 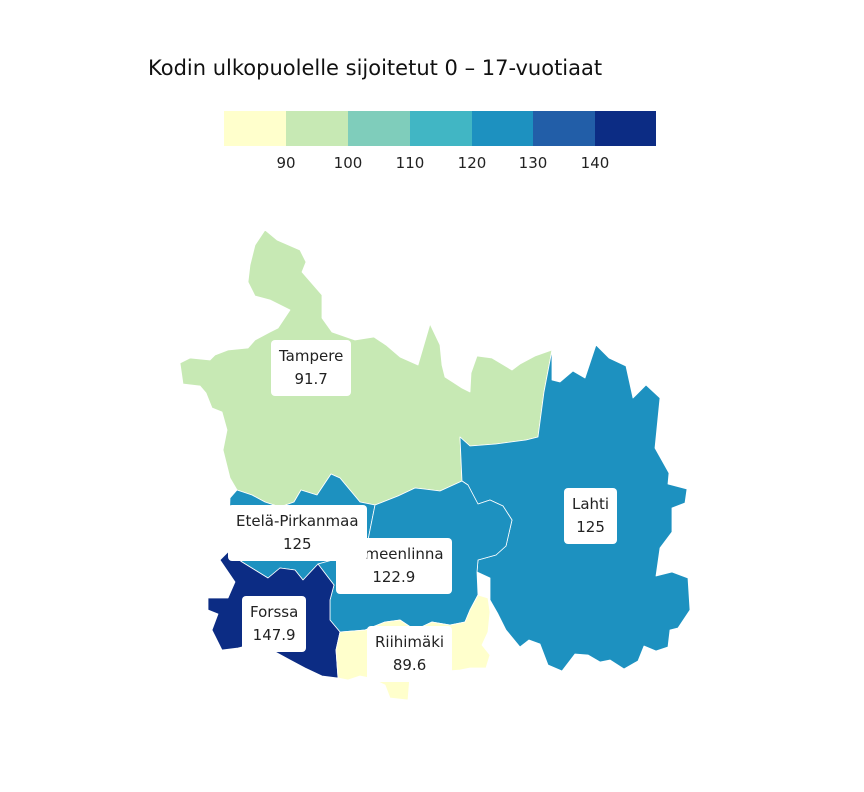 What do you see at coordinates (274, 612) in the screenshot?
I see `region-name: Forssa` at bounding box center [274, 612].